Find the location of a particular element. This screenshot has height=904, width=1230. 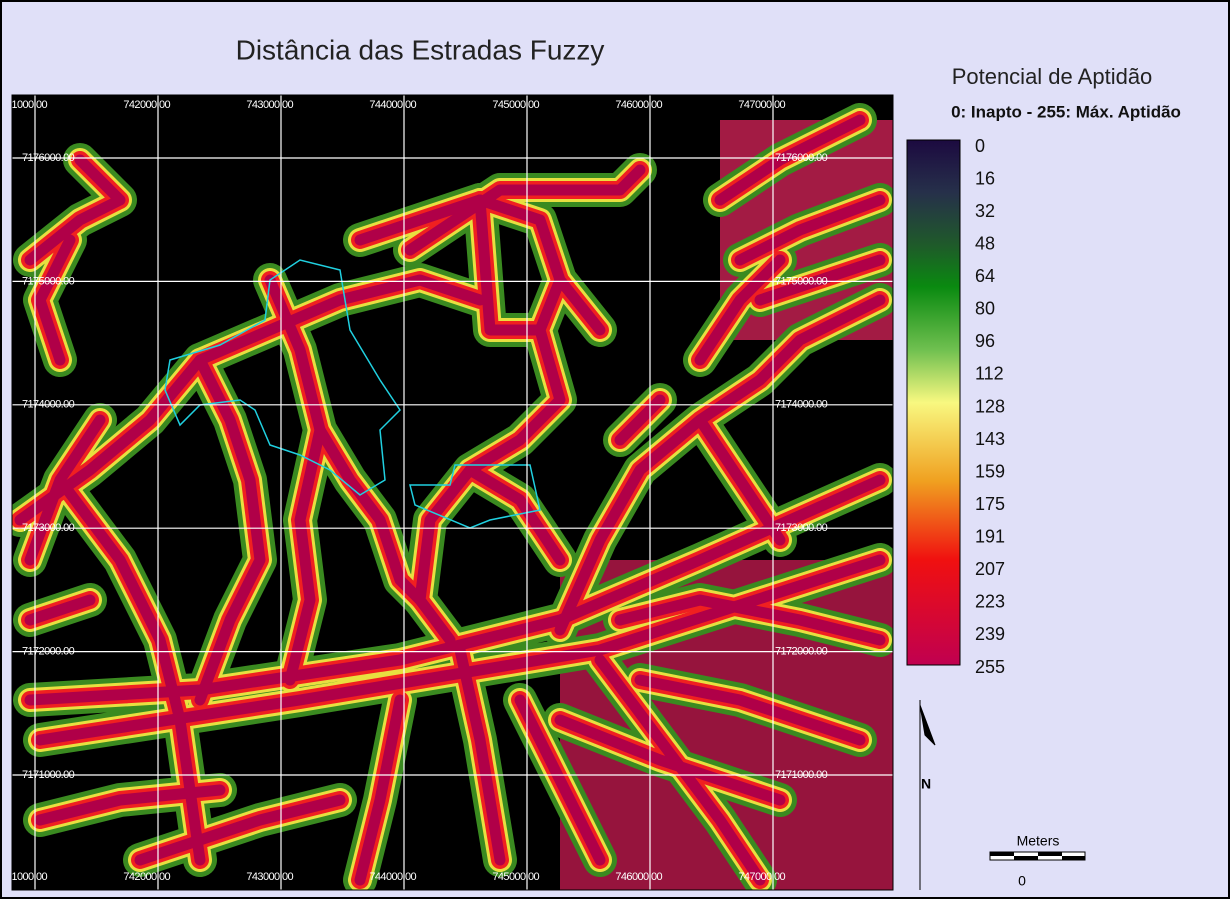

legend-label: 112 is located at coordinates (989, 374).